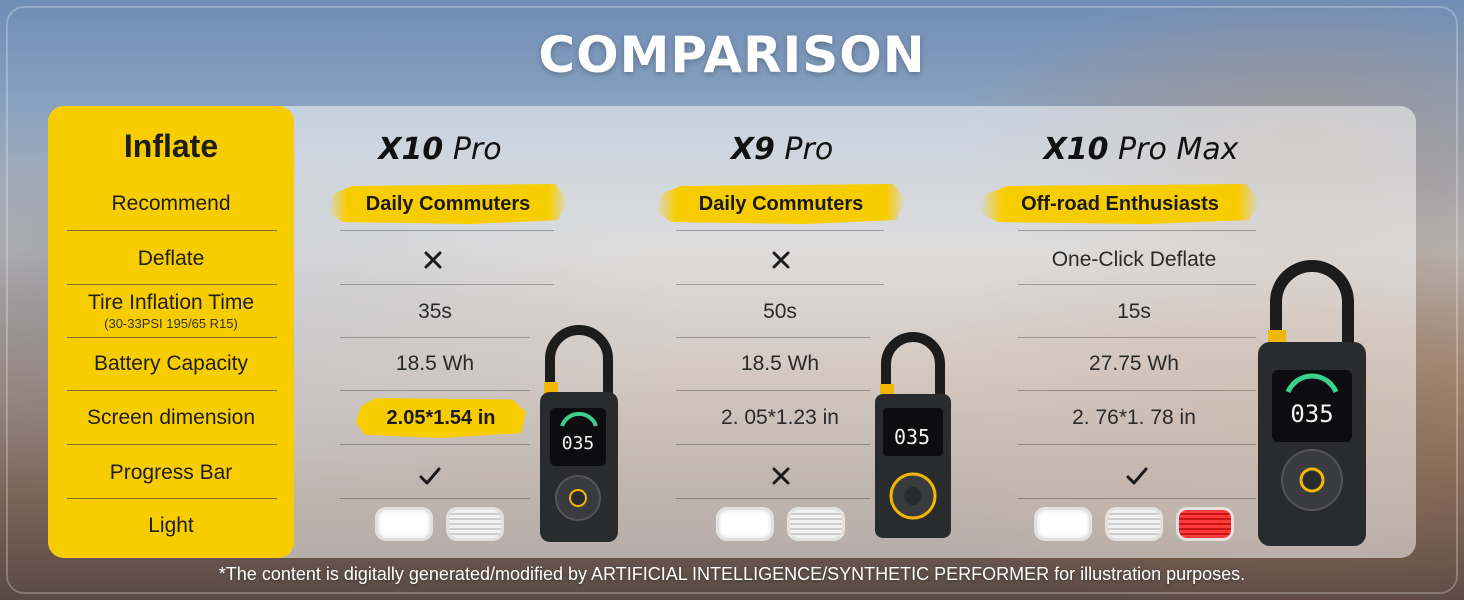  I want to click on x10-pro-device-image: 035, so click(579, 433).